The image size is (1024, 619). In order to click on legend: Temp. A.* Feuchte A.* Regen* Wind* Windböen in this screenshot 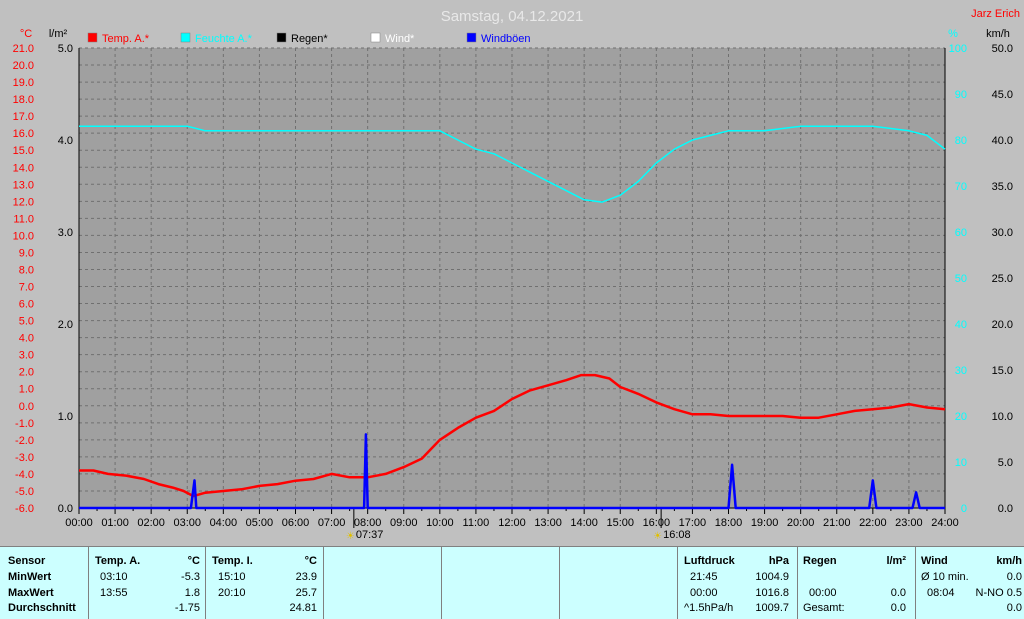, I will do `click(309, 38)`.